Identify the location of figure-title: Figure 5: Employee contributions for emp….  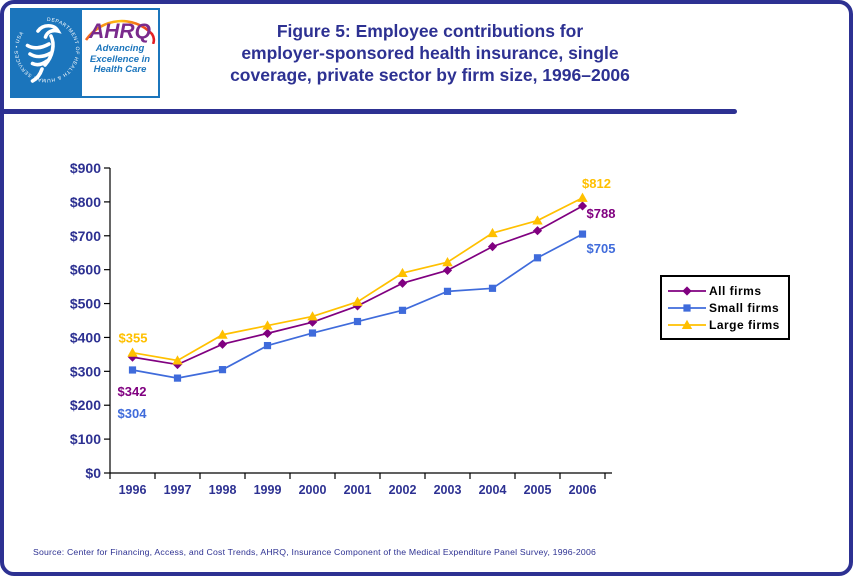
(430, 53).